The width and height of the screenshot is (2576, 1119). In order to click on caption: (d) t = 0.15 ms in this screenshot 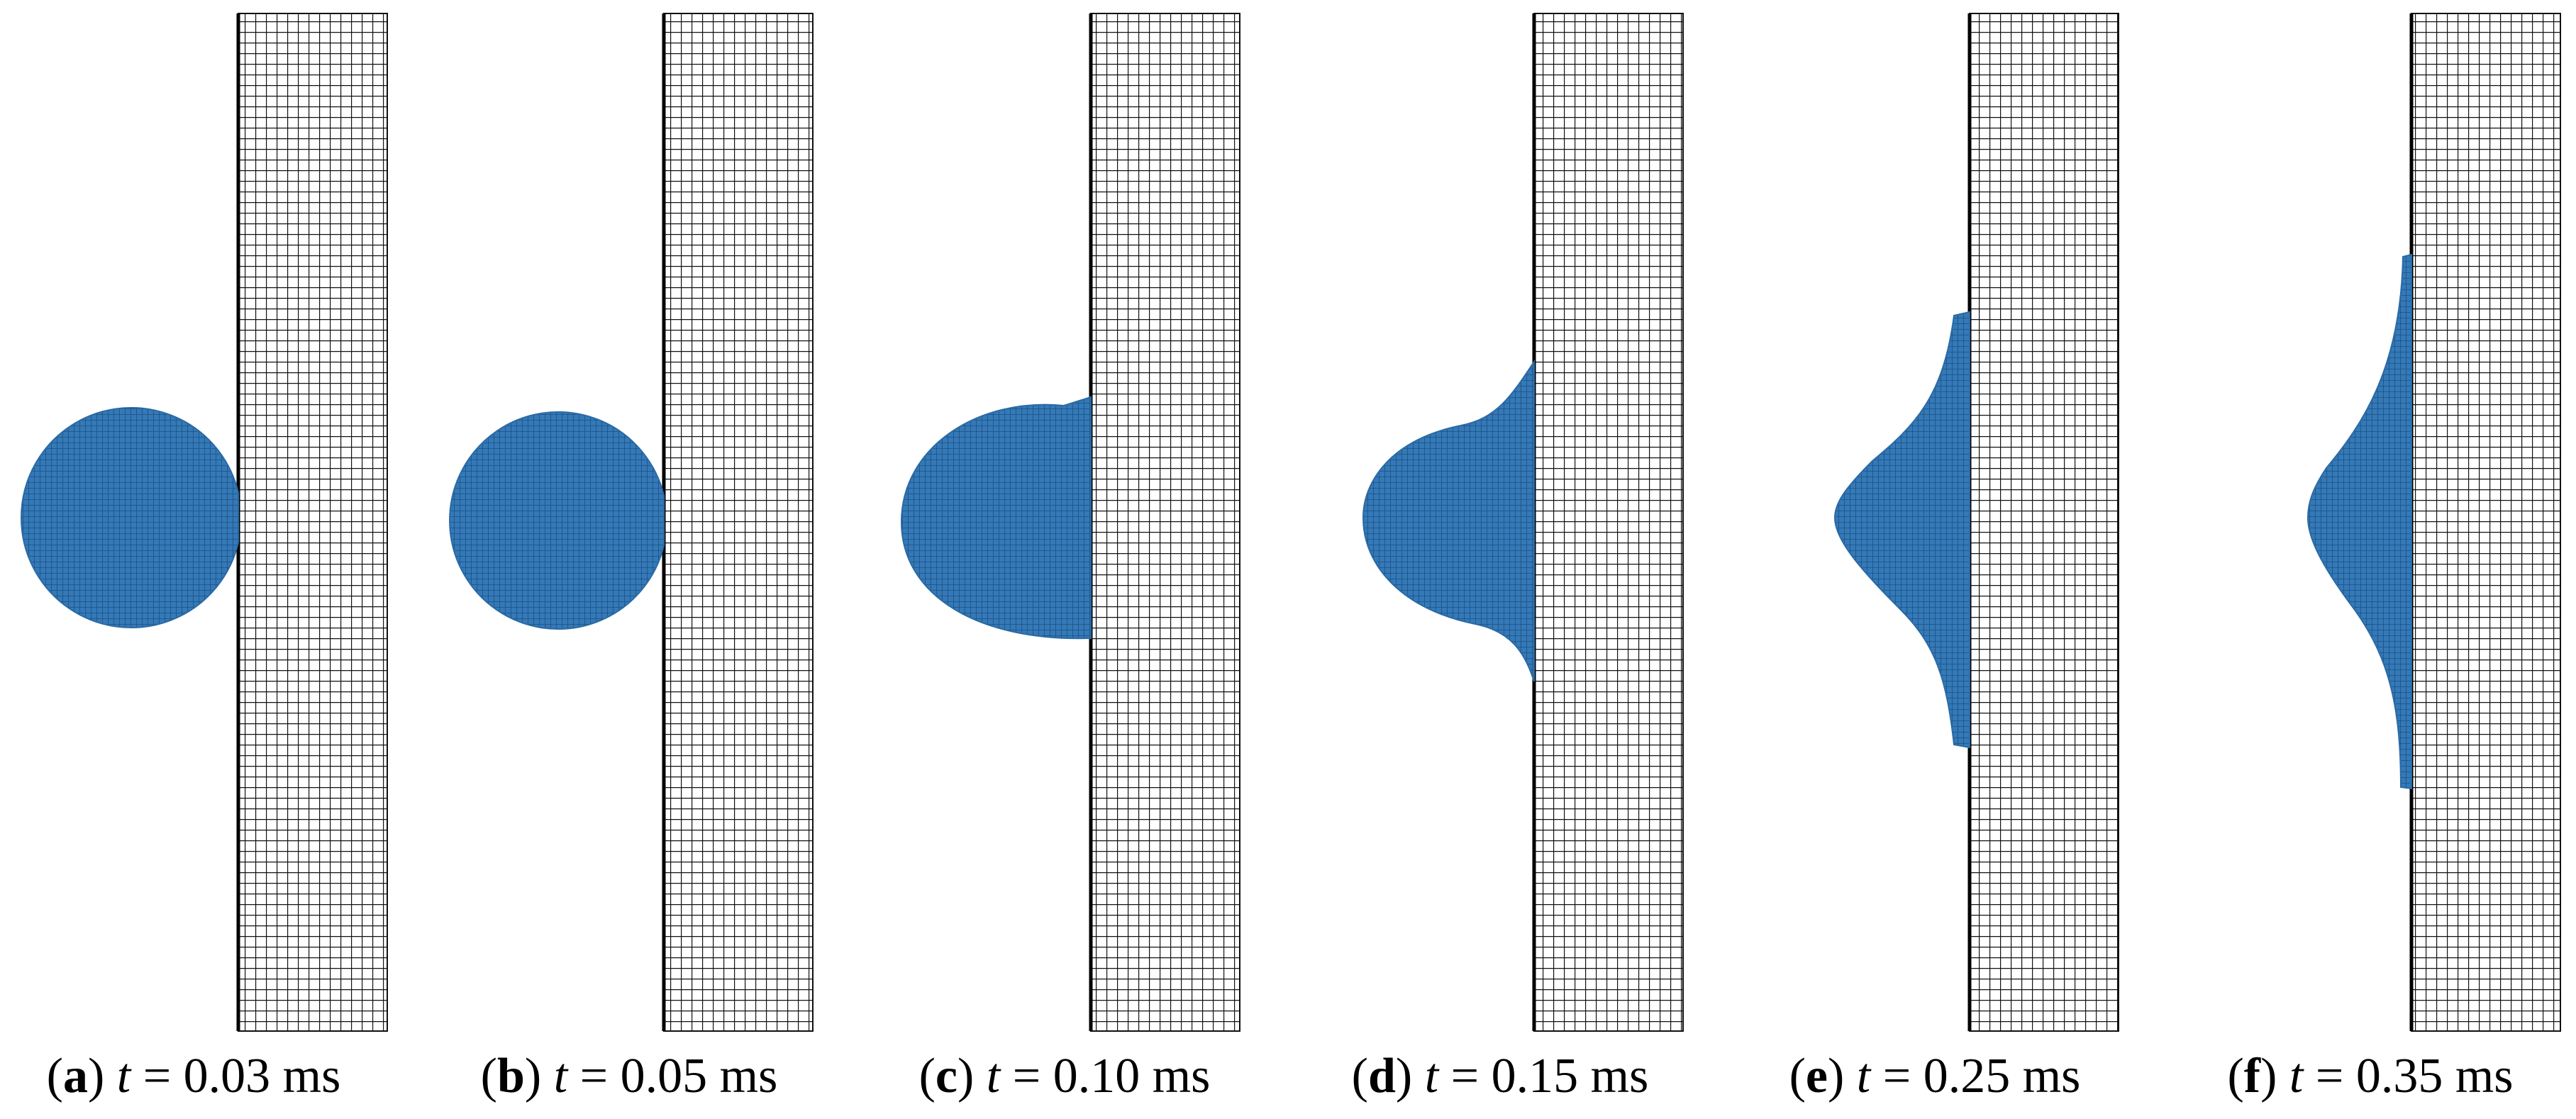, I will do `click(1500, 1076)`.